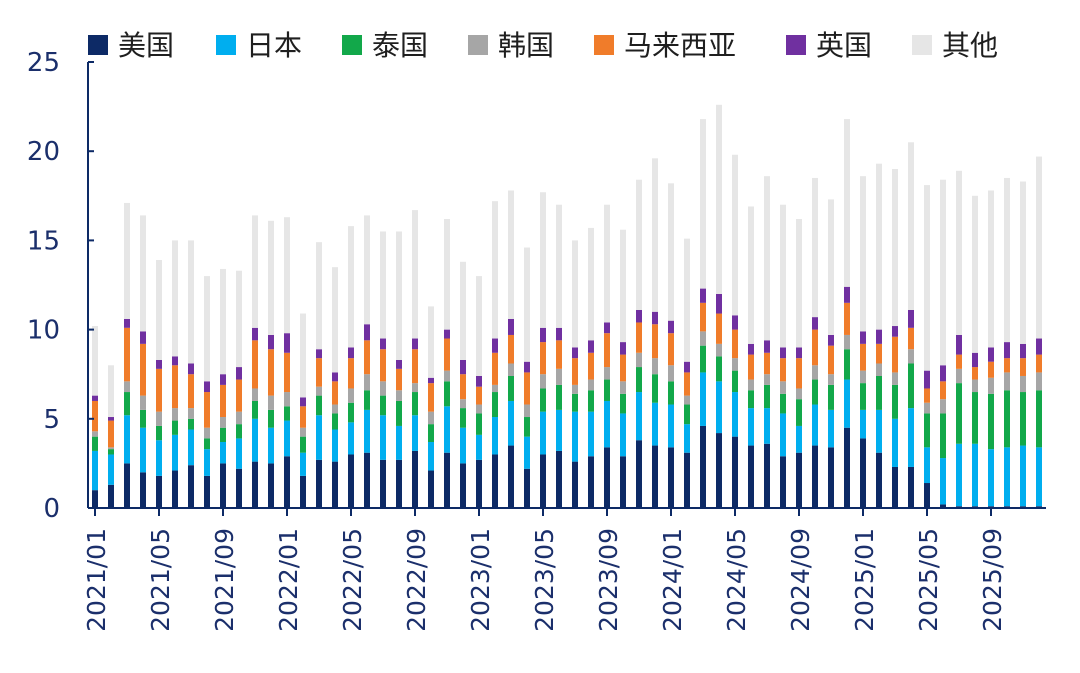  I want to click on bar-stack-2021/03, so click(127, 355).